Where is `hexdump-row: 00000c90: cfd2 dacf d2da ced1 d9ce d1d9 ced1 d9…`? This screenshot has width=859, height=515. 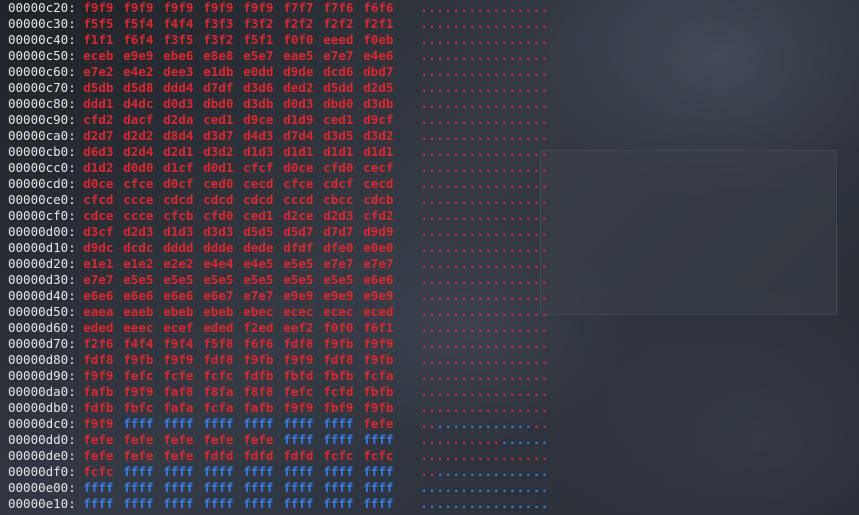
hexdump-row: 00000c90: cfd2 dacf d2da ced1 d9ce d1d9 ced1 d9… is located at coordinates (278, 120).